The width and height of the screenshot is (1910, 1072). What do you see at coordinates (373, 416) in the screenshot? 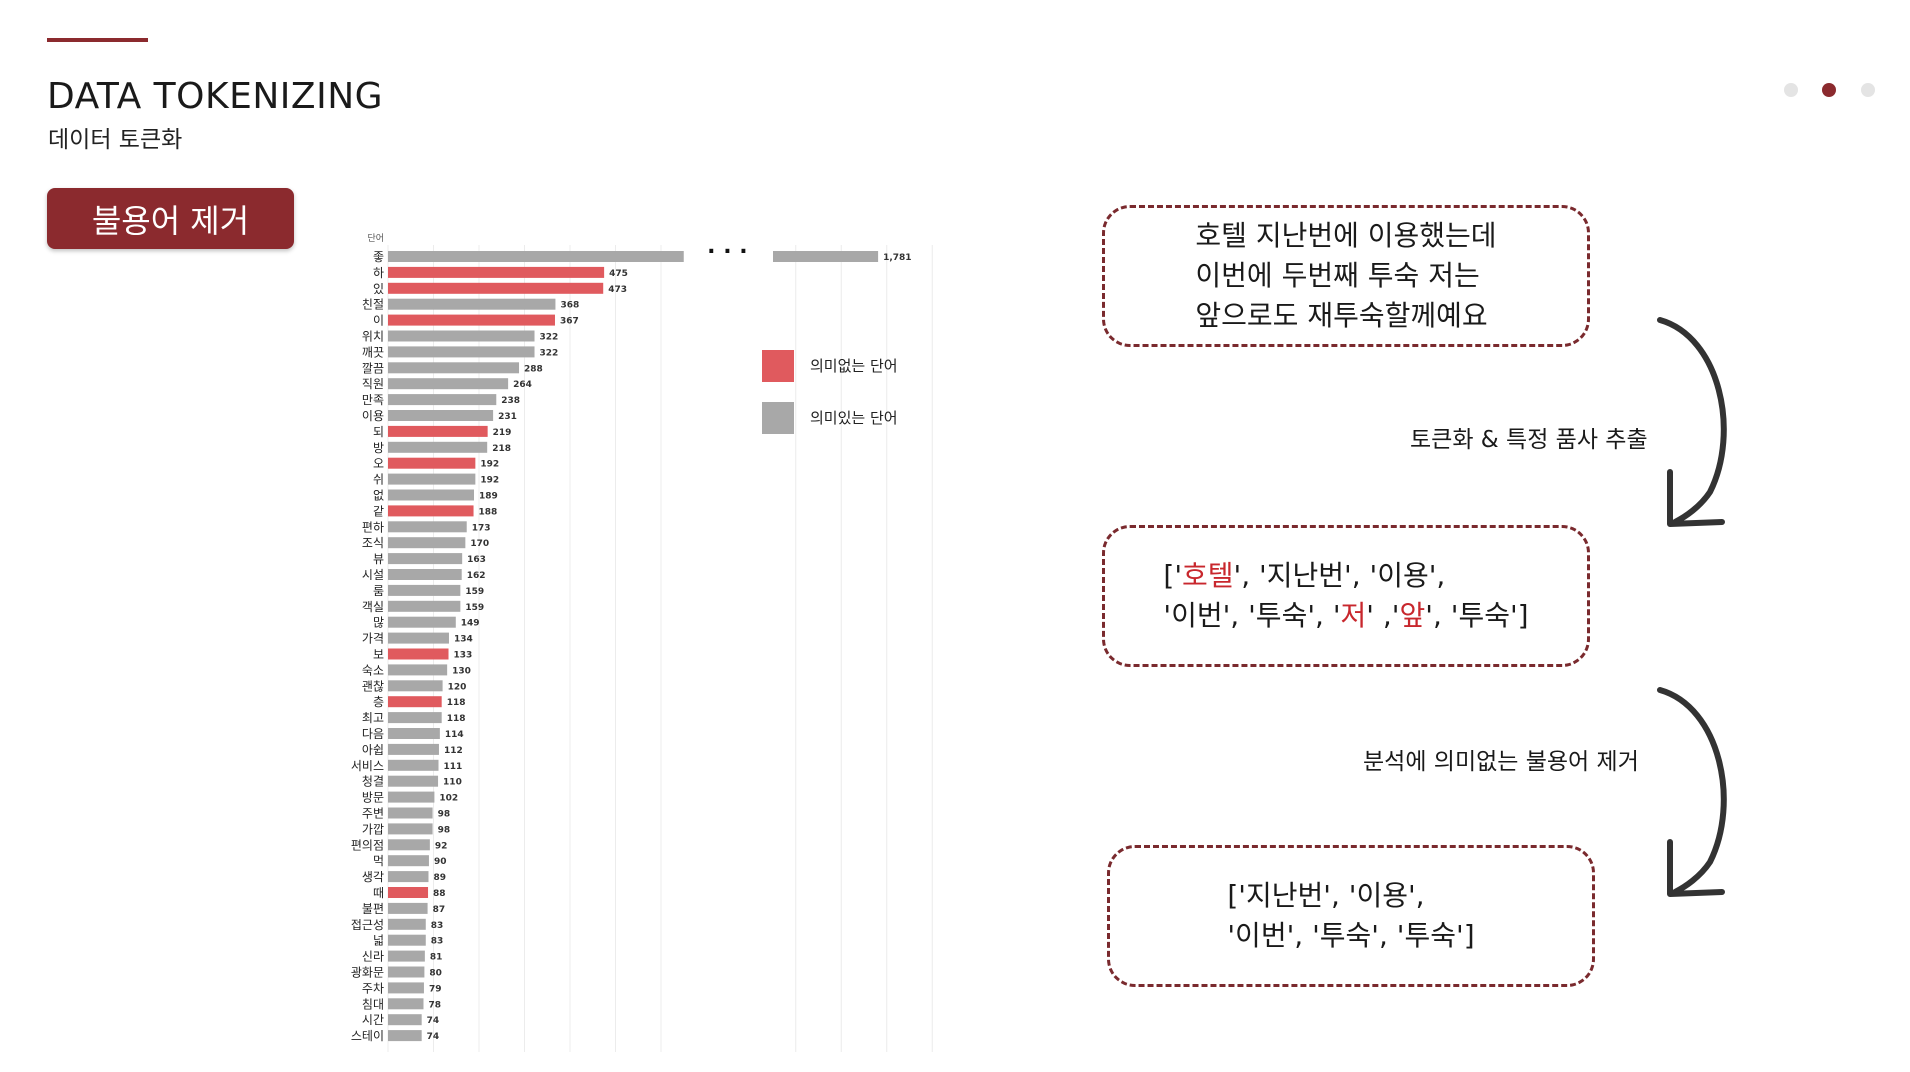
I see `category-label-10: 이용` at bounding box center [373, 416].